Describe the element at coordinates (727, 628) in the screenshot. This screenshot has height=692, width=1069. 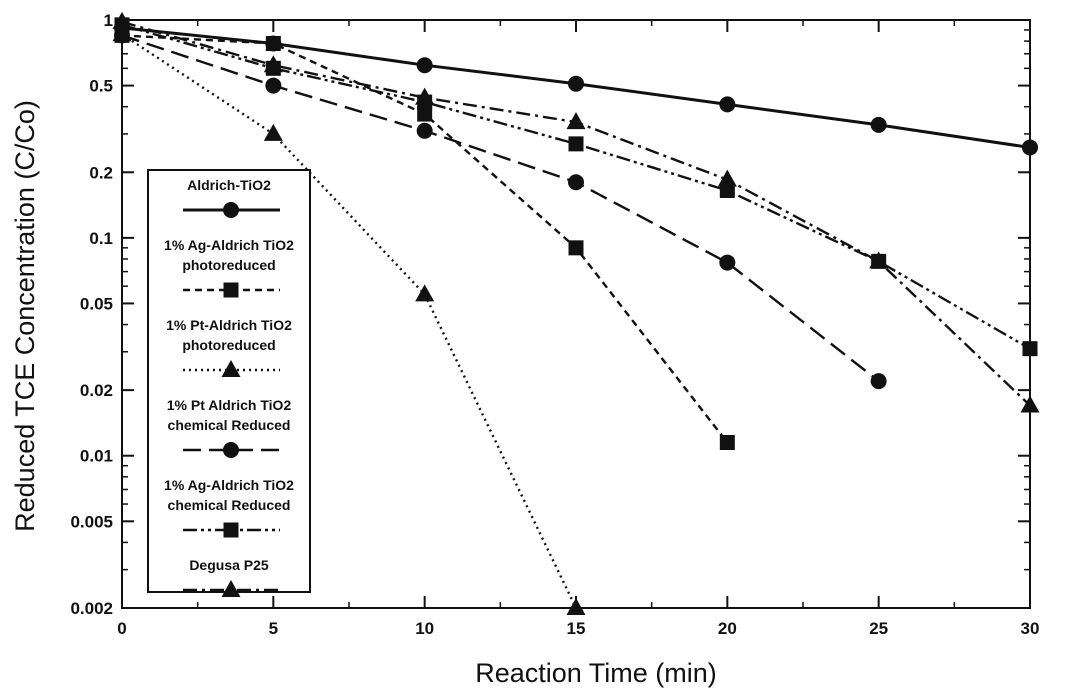
I see `x-tick-label: 20` at that location.